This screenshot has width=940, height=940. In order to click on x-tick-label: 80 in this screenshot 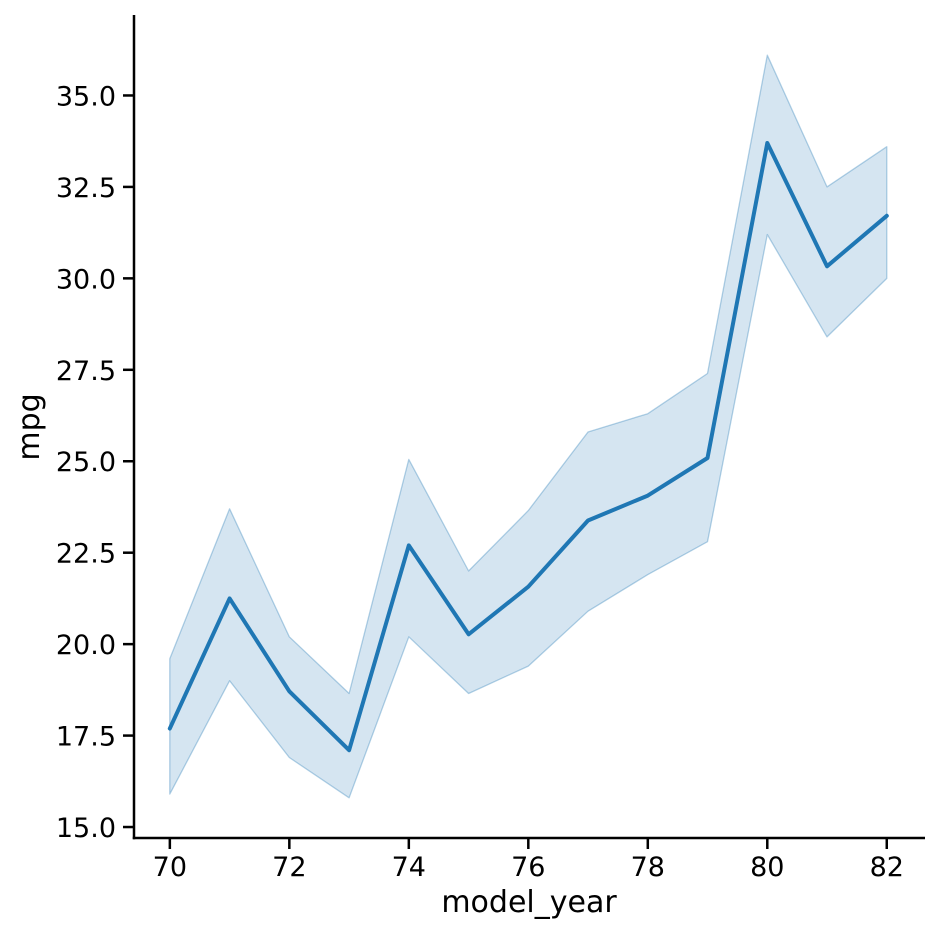, I will do `click(767, 867)`.